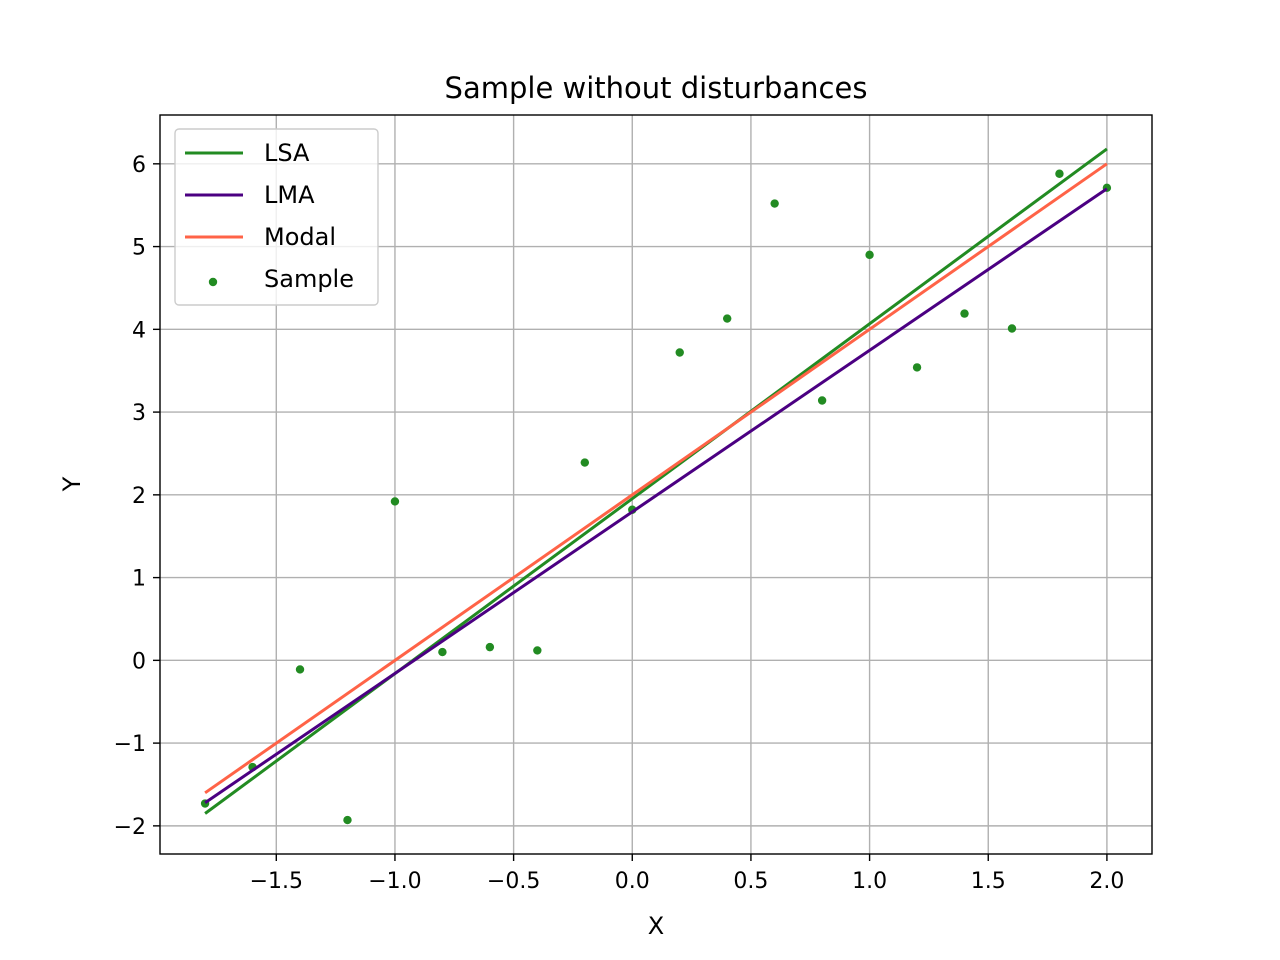 This screenshot has width=1280, height=960. Describe the element at coordinates (394, 881) in the screenshot. I see `x-tick-label: −1.0` at that location.